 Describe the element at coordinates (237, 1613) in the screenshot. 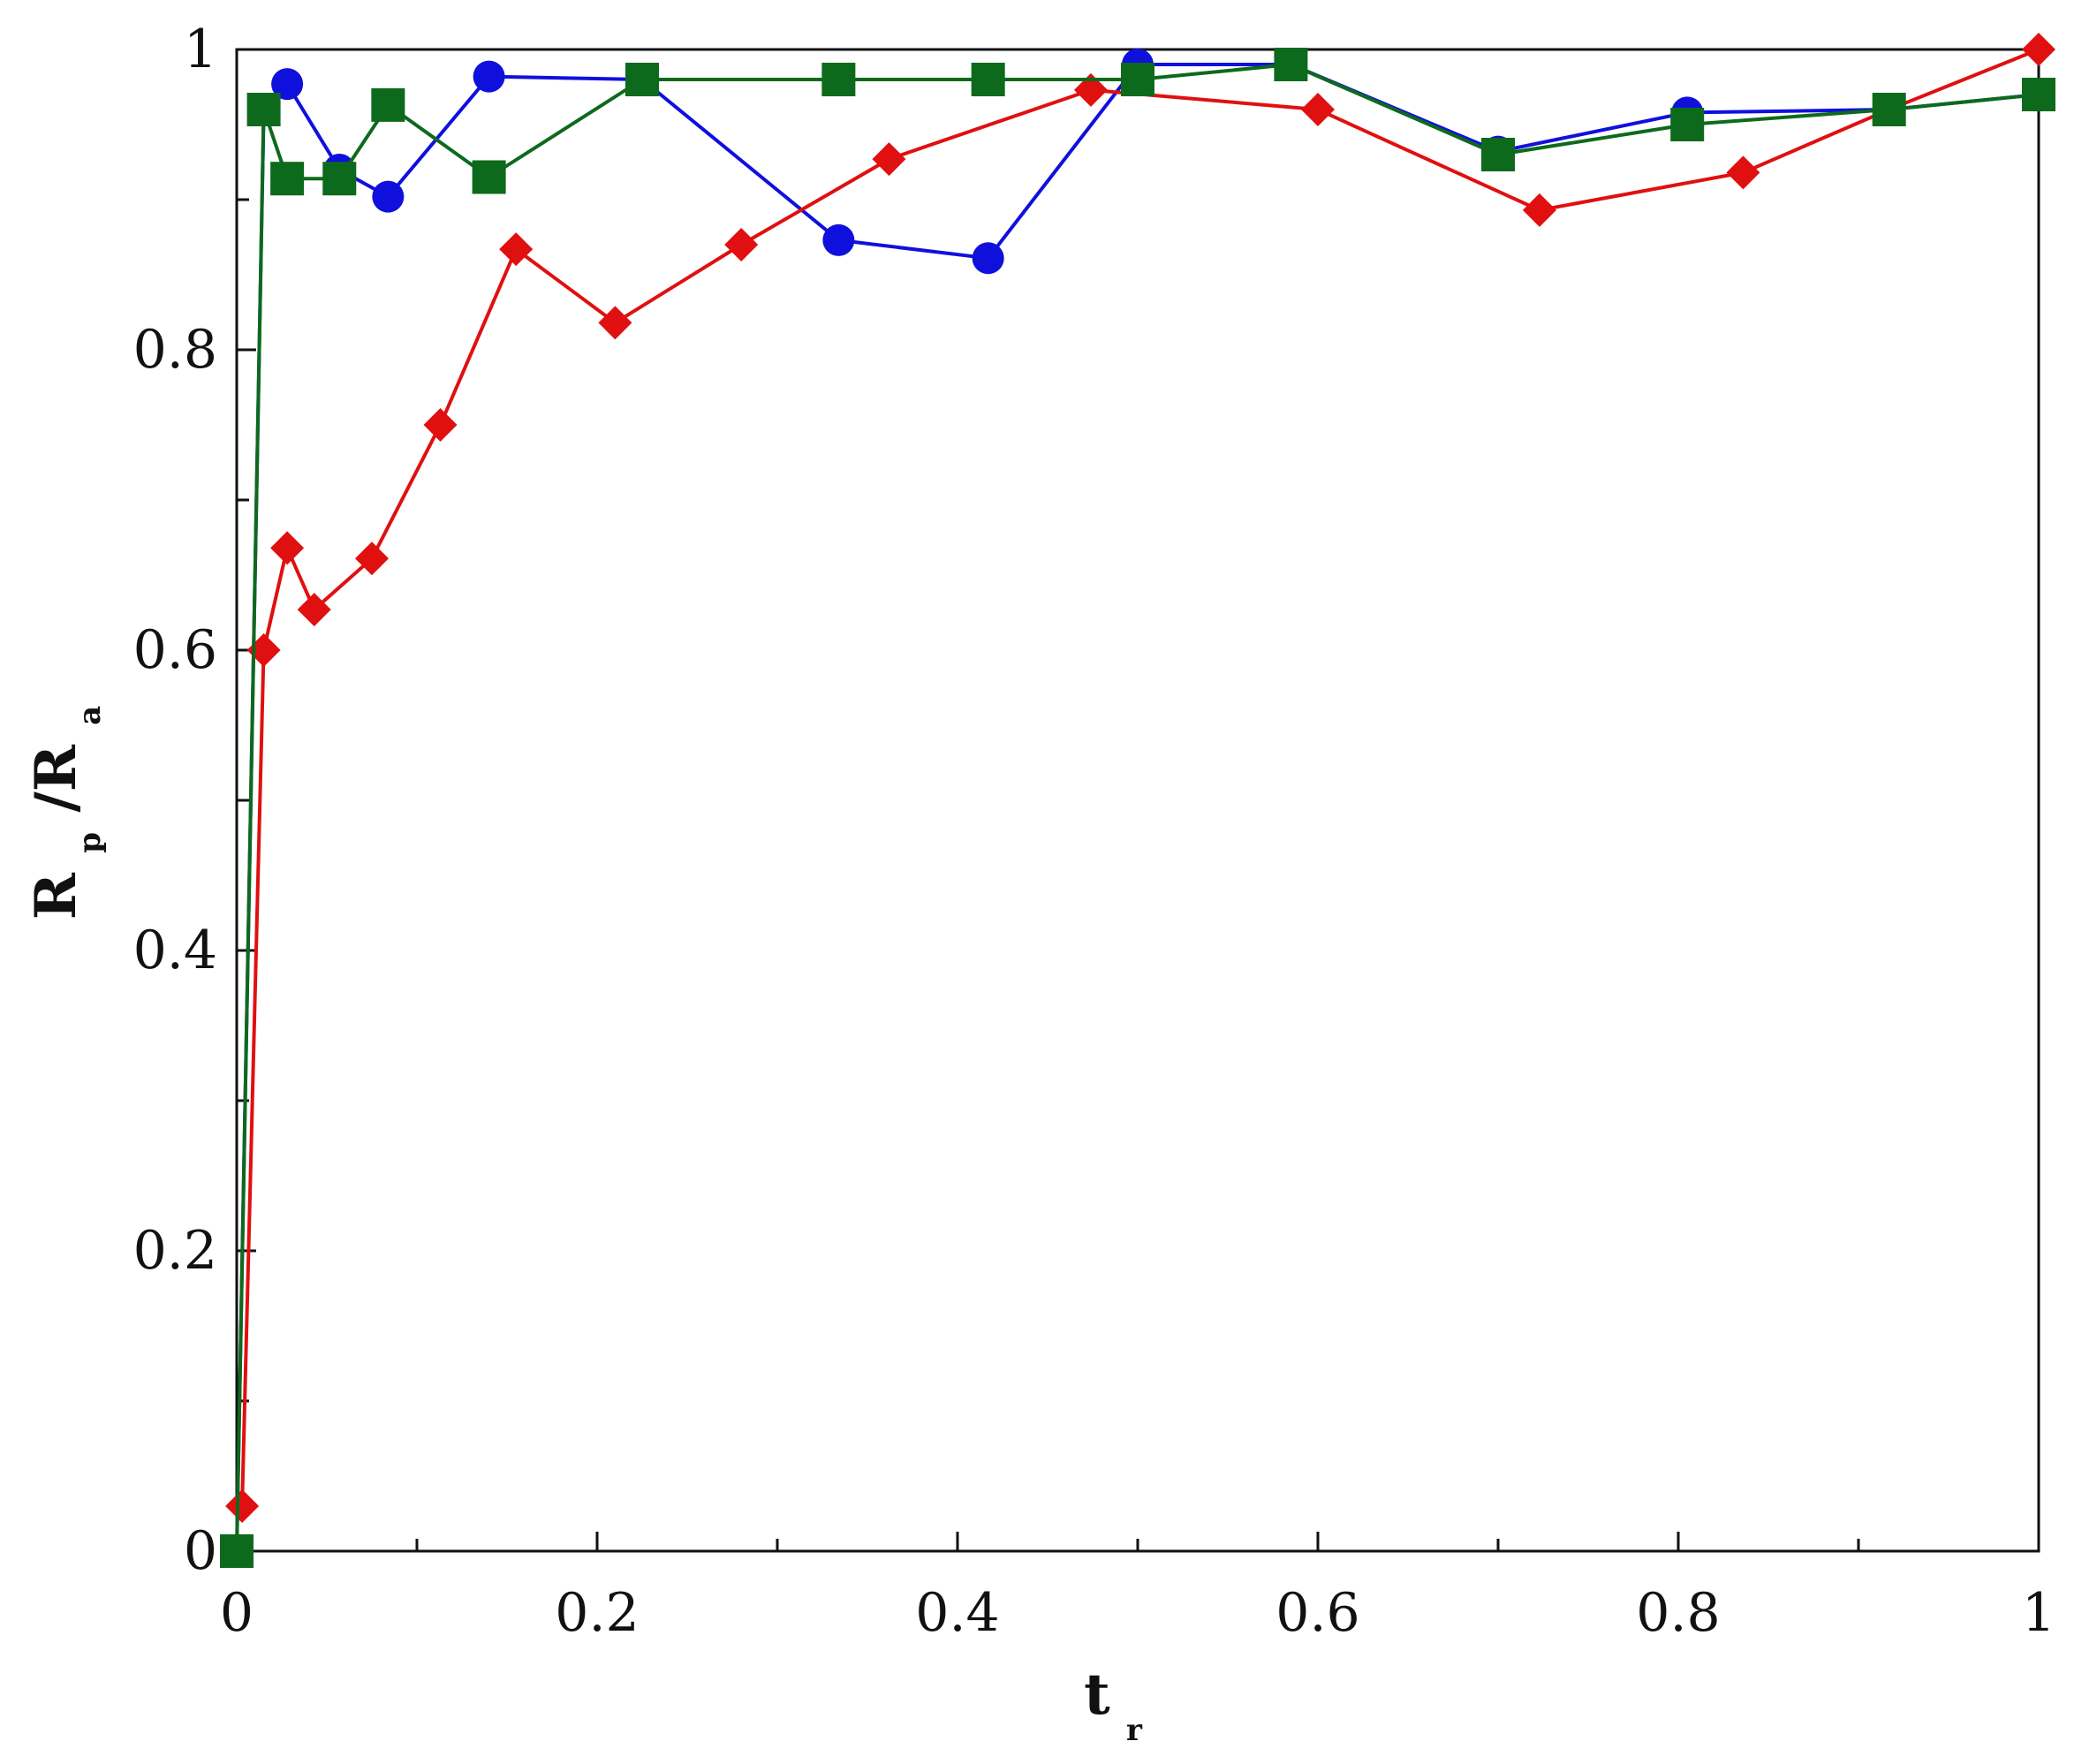

I see `x-tick-label: 0` at that location.